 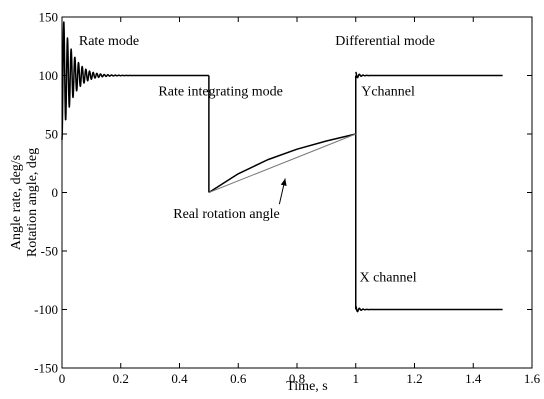 I want to click on annotation-5: X channel, so click(x=387, y=277).